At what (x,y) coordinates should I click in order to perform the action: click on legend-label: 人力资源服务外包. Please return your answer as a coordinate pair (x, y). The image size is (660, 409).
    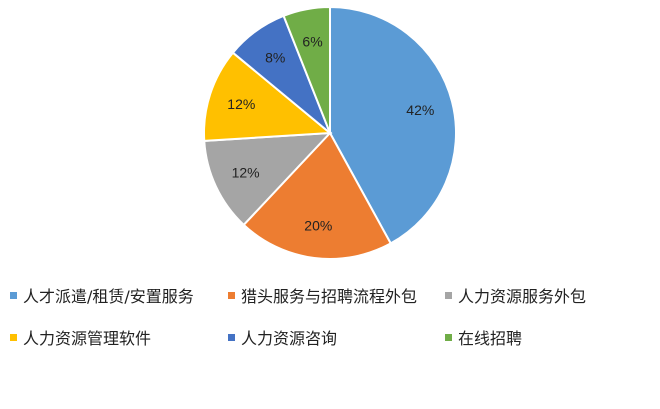
    Looking at the image, I should click on (522, 296).